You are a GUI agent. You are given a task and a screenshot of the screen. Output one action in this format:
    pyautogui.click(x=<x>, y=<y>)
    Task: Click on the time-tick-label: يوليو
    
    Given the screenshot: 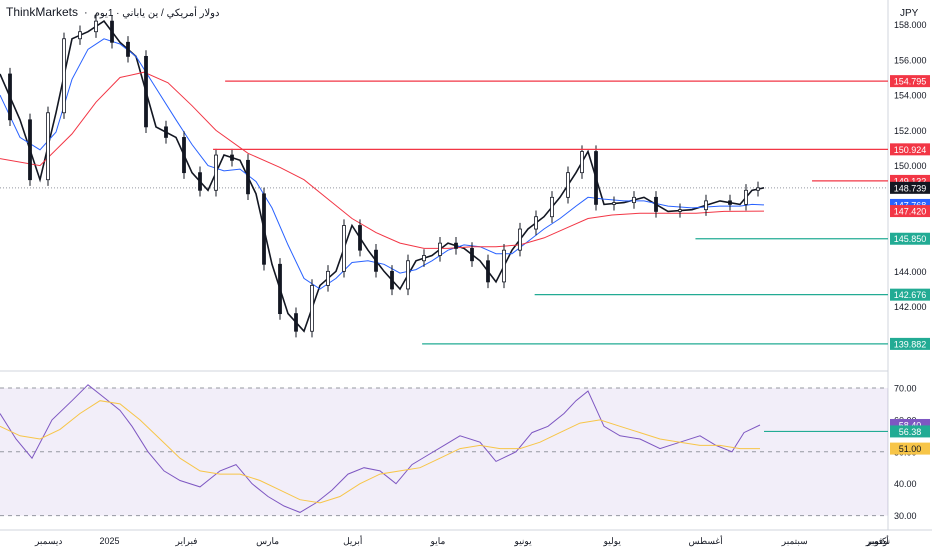 What is the action you would take?
    pyautogui.click(x=612, y=541)
    